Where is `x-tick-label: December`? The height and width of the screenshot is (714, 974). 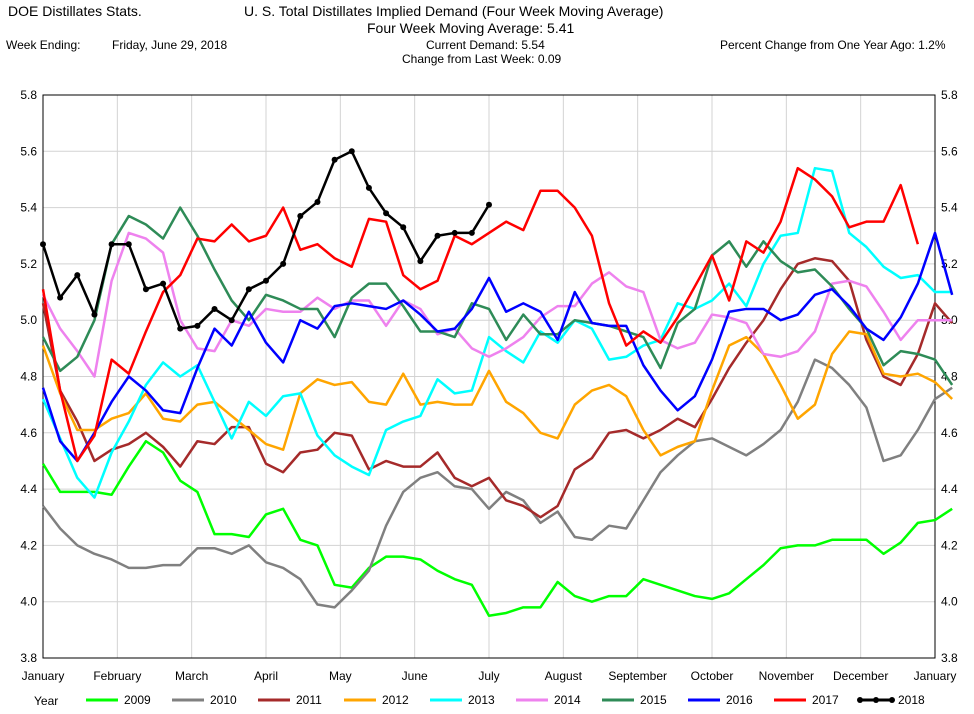 x-tick-label: December is located at coordinates (860, 676).